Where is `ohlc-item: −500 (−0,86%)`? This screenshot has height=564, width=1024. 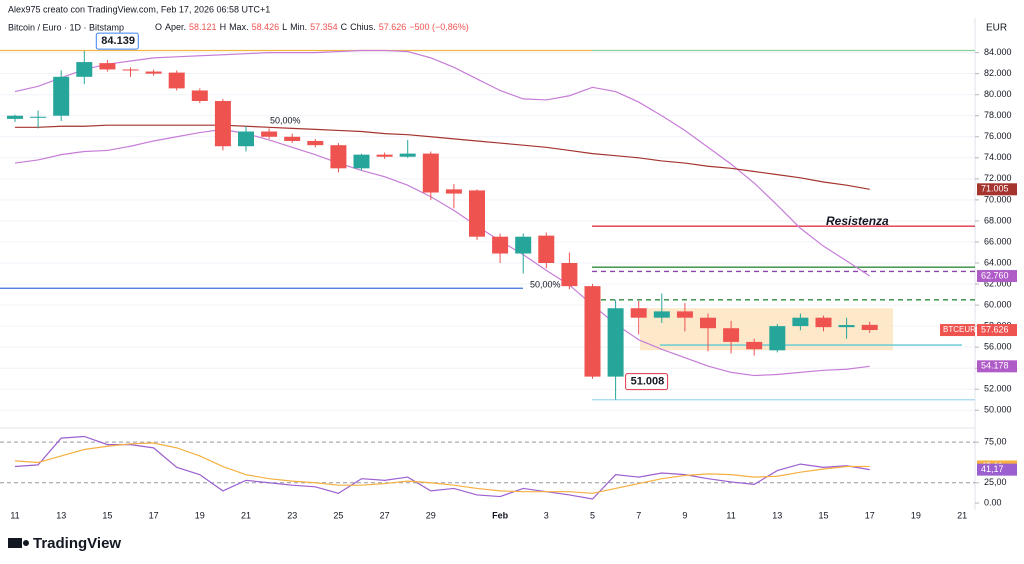
ohlc-item: −500 (−0,86%) is located at coordinates (439, 27).